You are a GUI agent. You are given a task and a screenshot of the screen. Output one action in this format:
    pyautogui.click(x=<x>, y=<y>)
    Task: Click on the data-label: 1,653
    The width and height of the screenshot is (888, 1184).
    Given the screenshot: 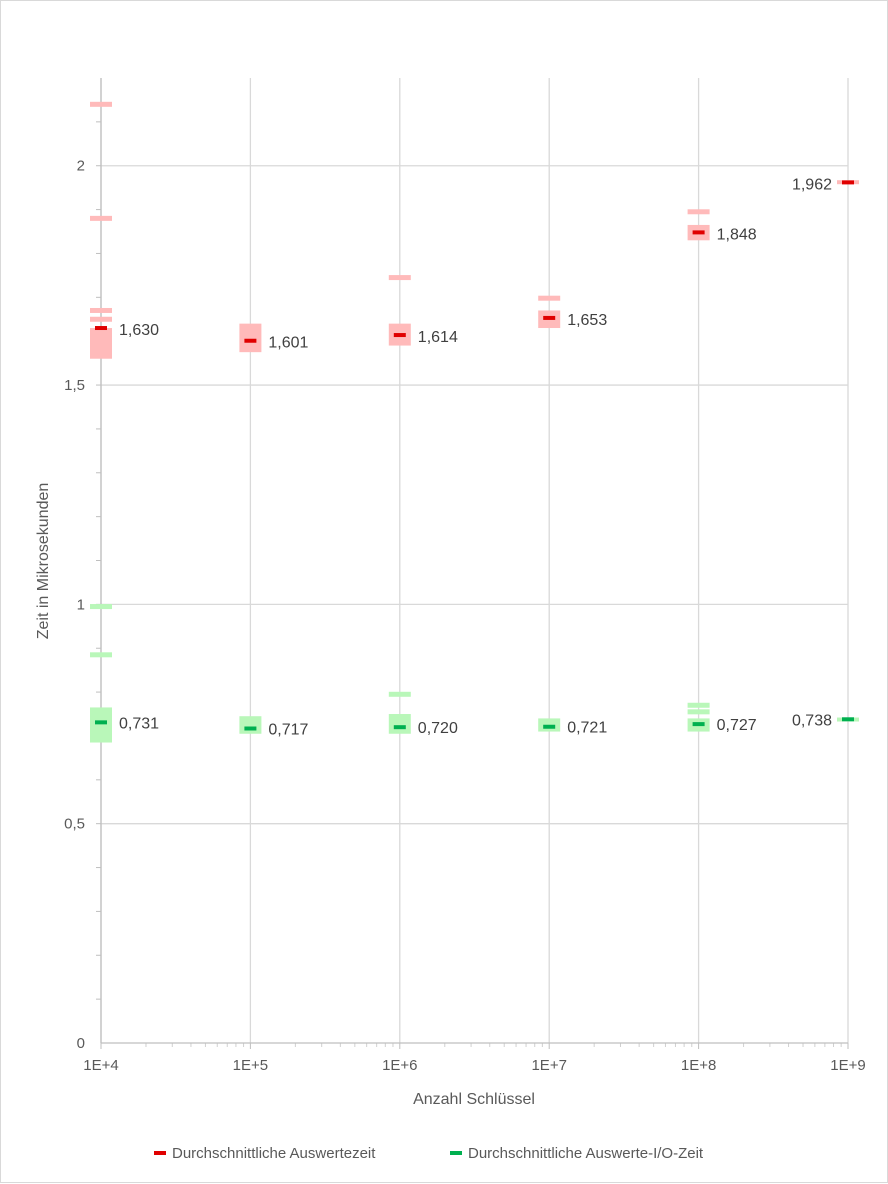 What is the action you would take?
    pyautogui.click(x=587, y=320)
    